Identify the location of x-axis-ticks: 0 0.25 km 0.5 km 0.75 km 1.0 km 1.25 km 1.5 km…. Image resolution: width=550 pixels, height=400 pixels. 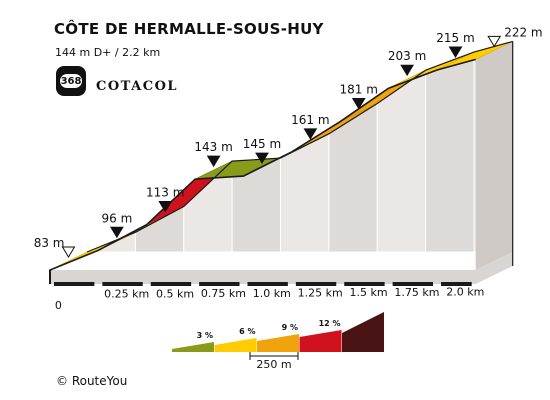
(270, 299).